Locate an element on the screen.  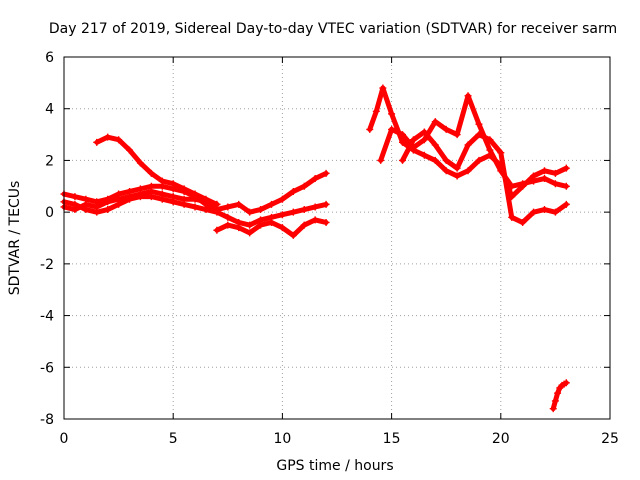
series-i is located at coordinates (559, 396).